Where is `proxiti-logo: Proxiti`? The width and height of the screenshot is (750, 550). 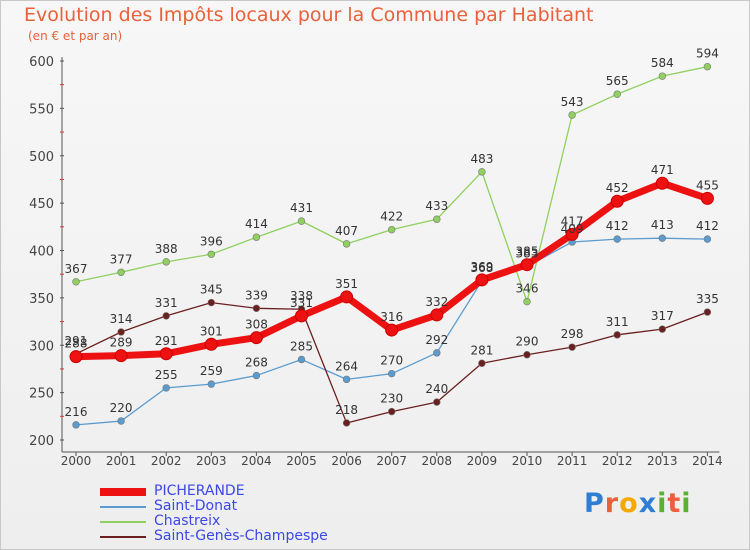
proxiti-logo: Proxiti is located at coordinates (638, 503).